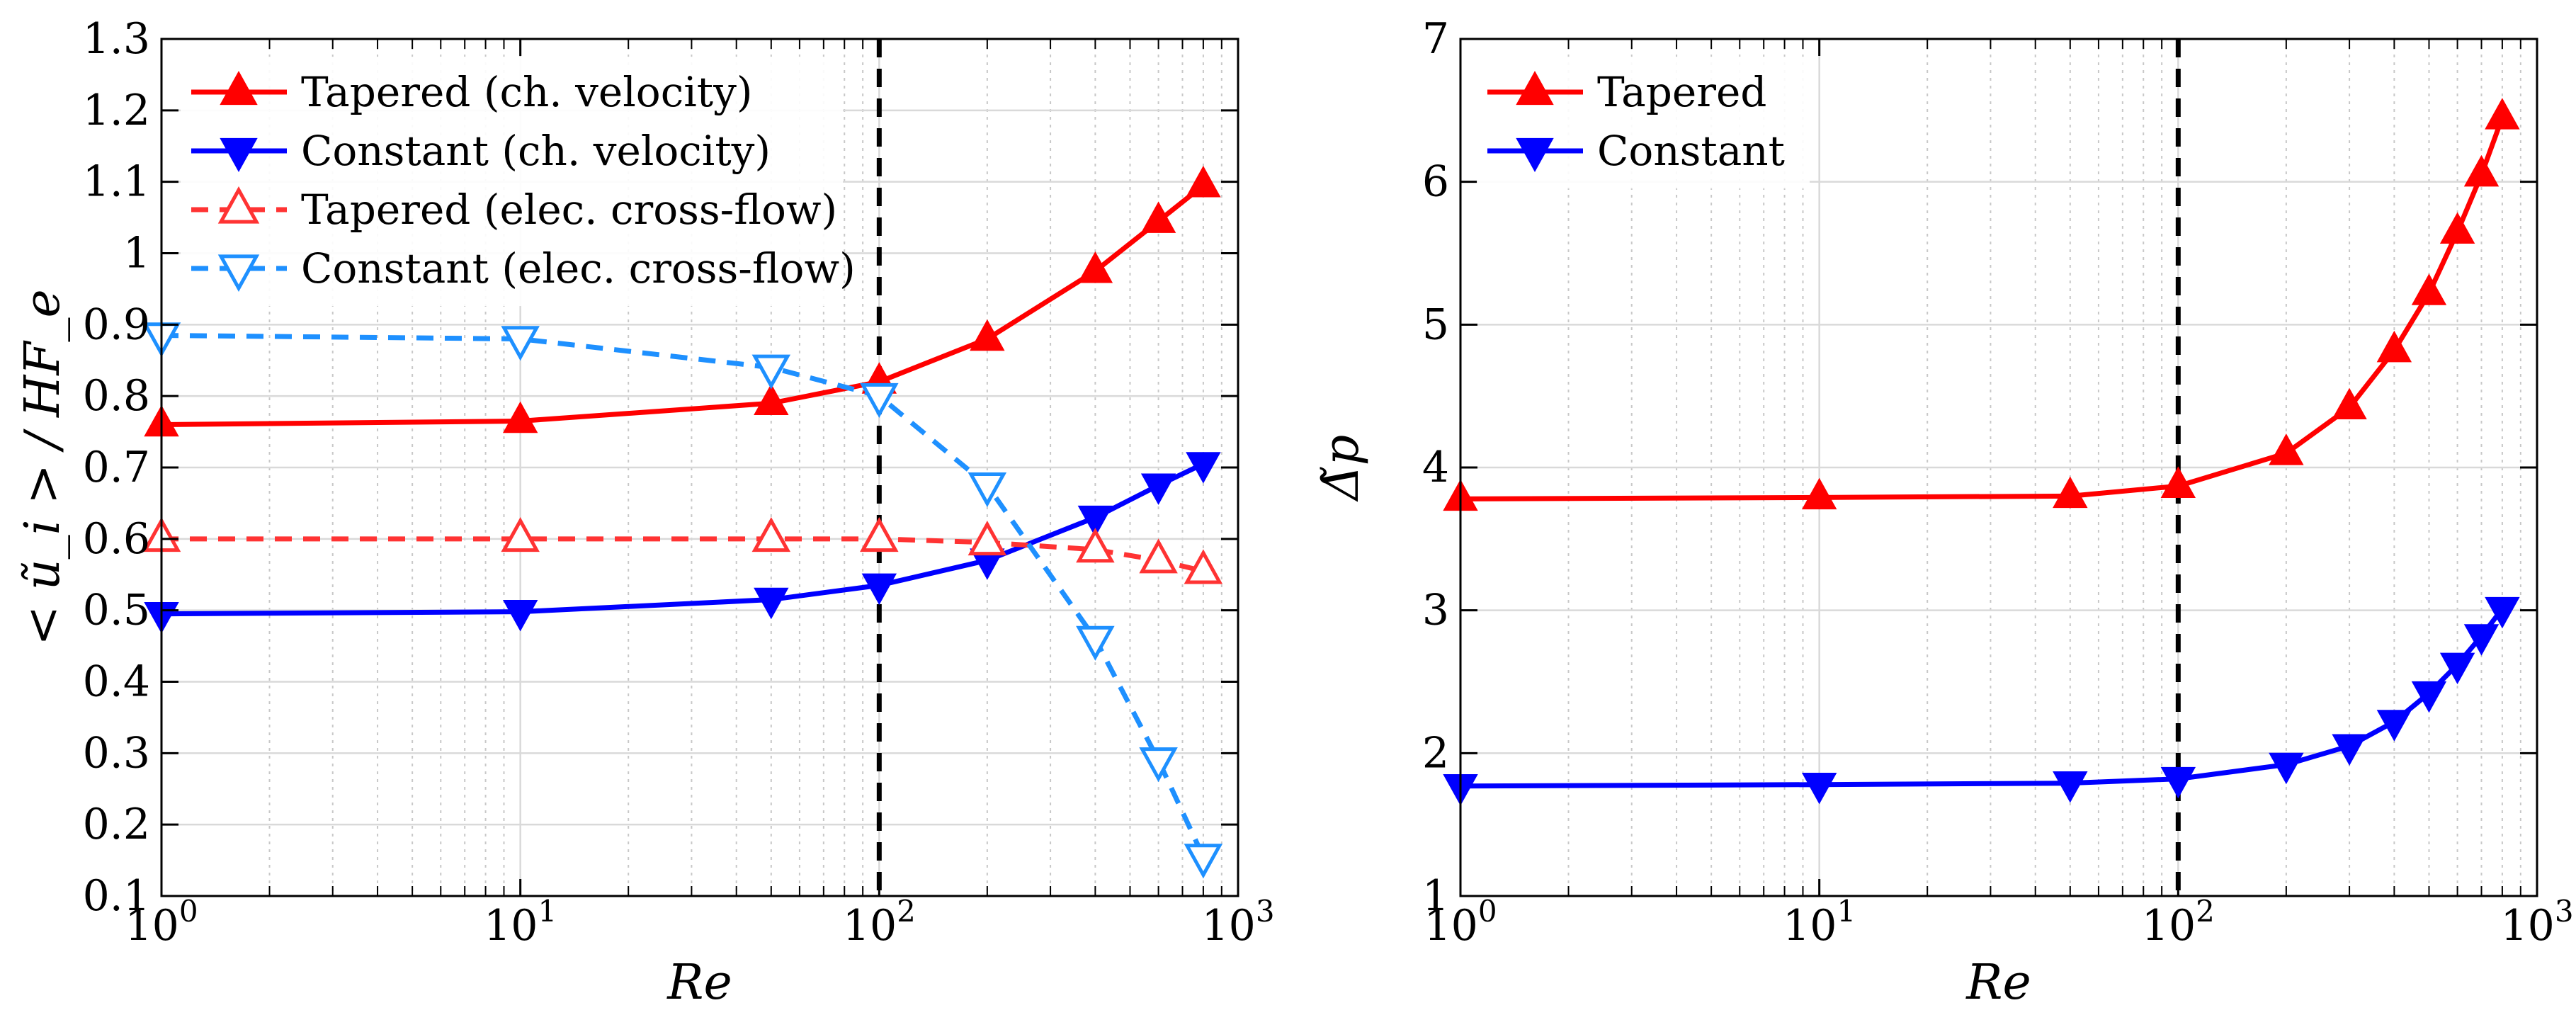  I want to click on legend-background, so click(512, 181).